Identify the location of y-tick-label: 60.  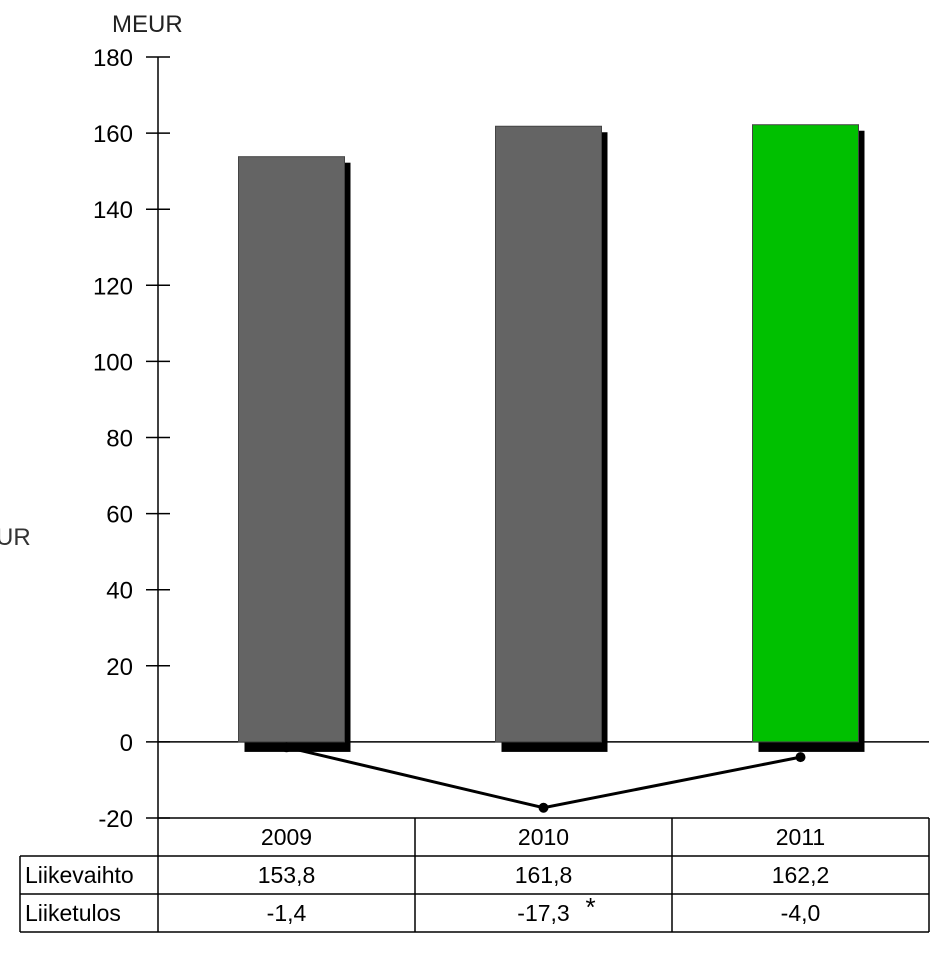
(119, 515).